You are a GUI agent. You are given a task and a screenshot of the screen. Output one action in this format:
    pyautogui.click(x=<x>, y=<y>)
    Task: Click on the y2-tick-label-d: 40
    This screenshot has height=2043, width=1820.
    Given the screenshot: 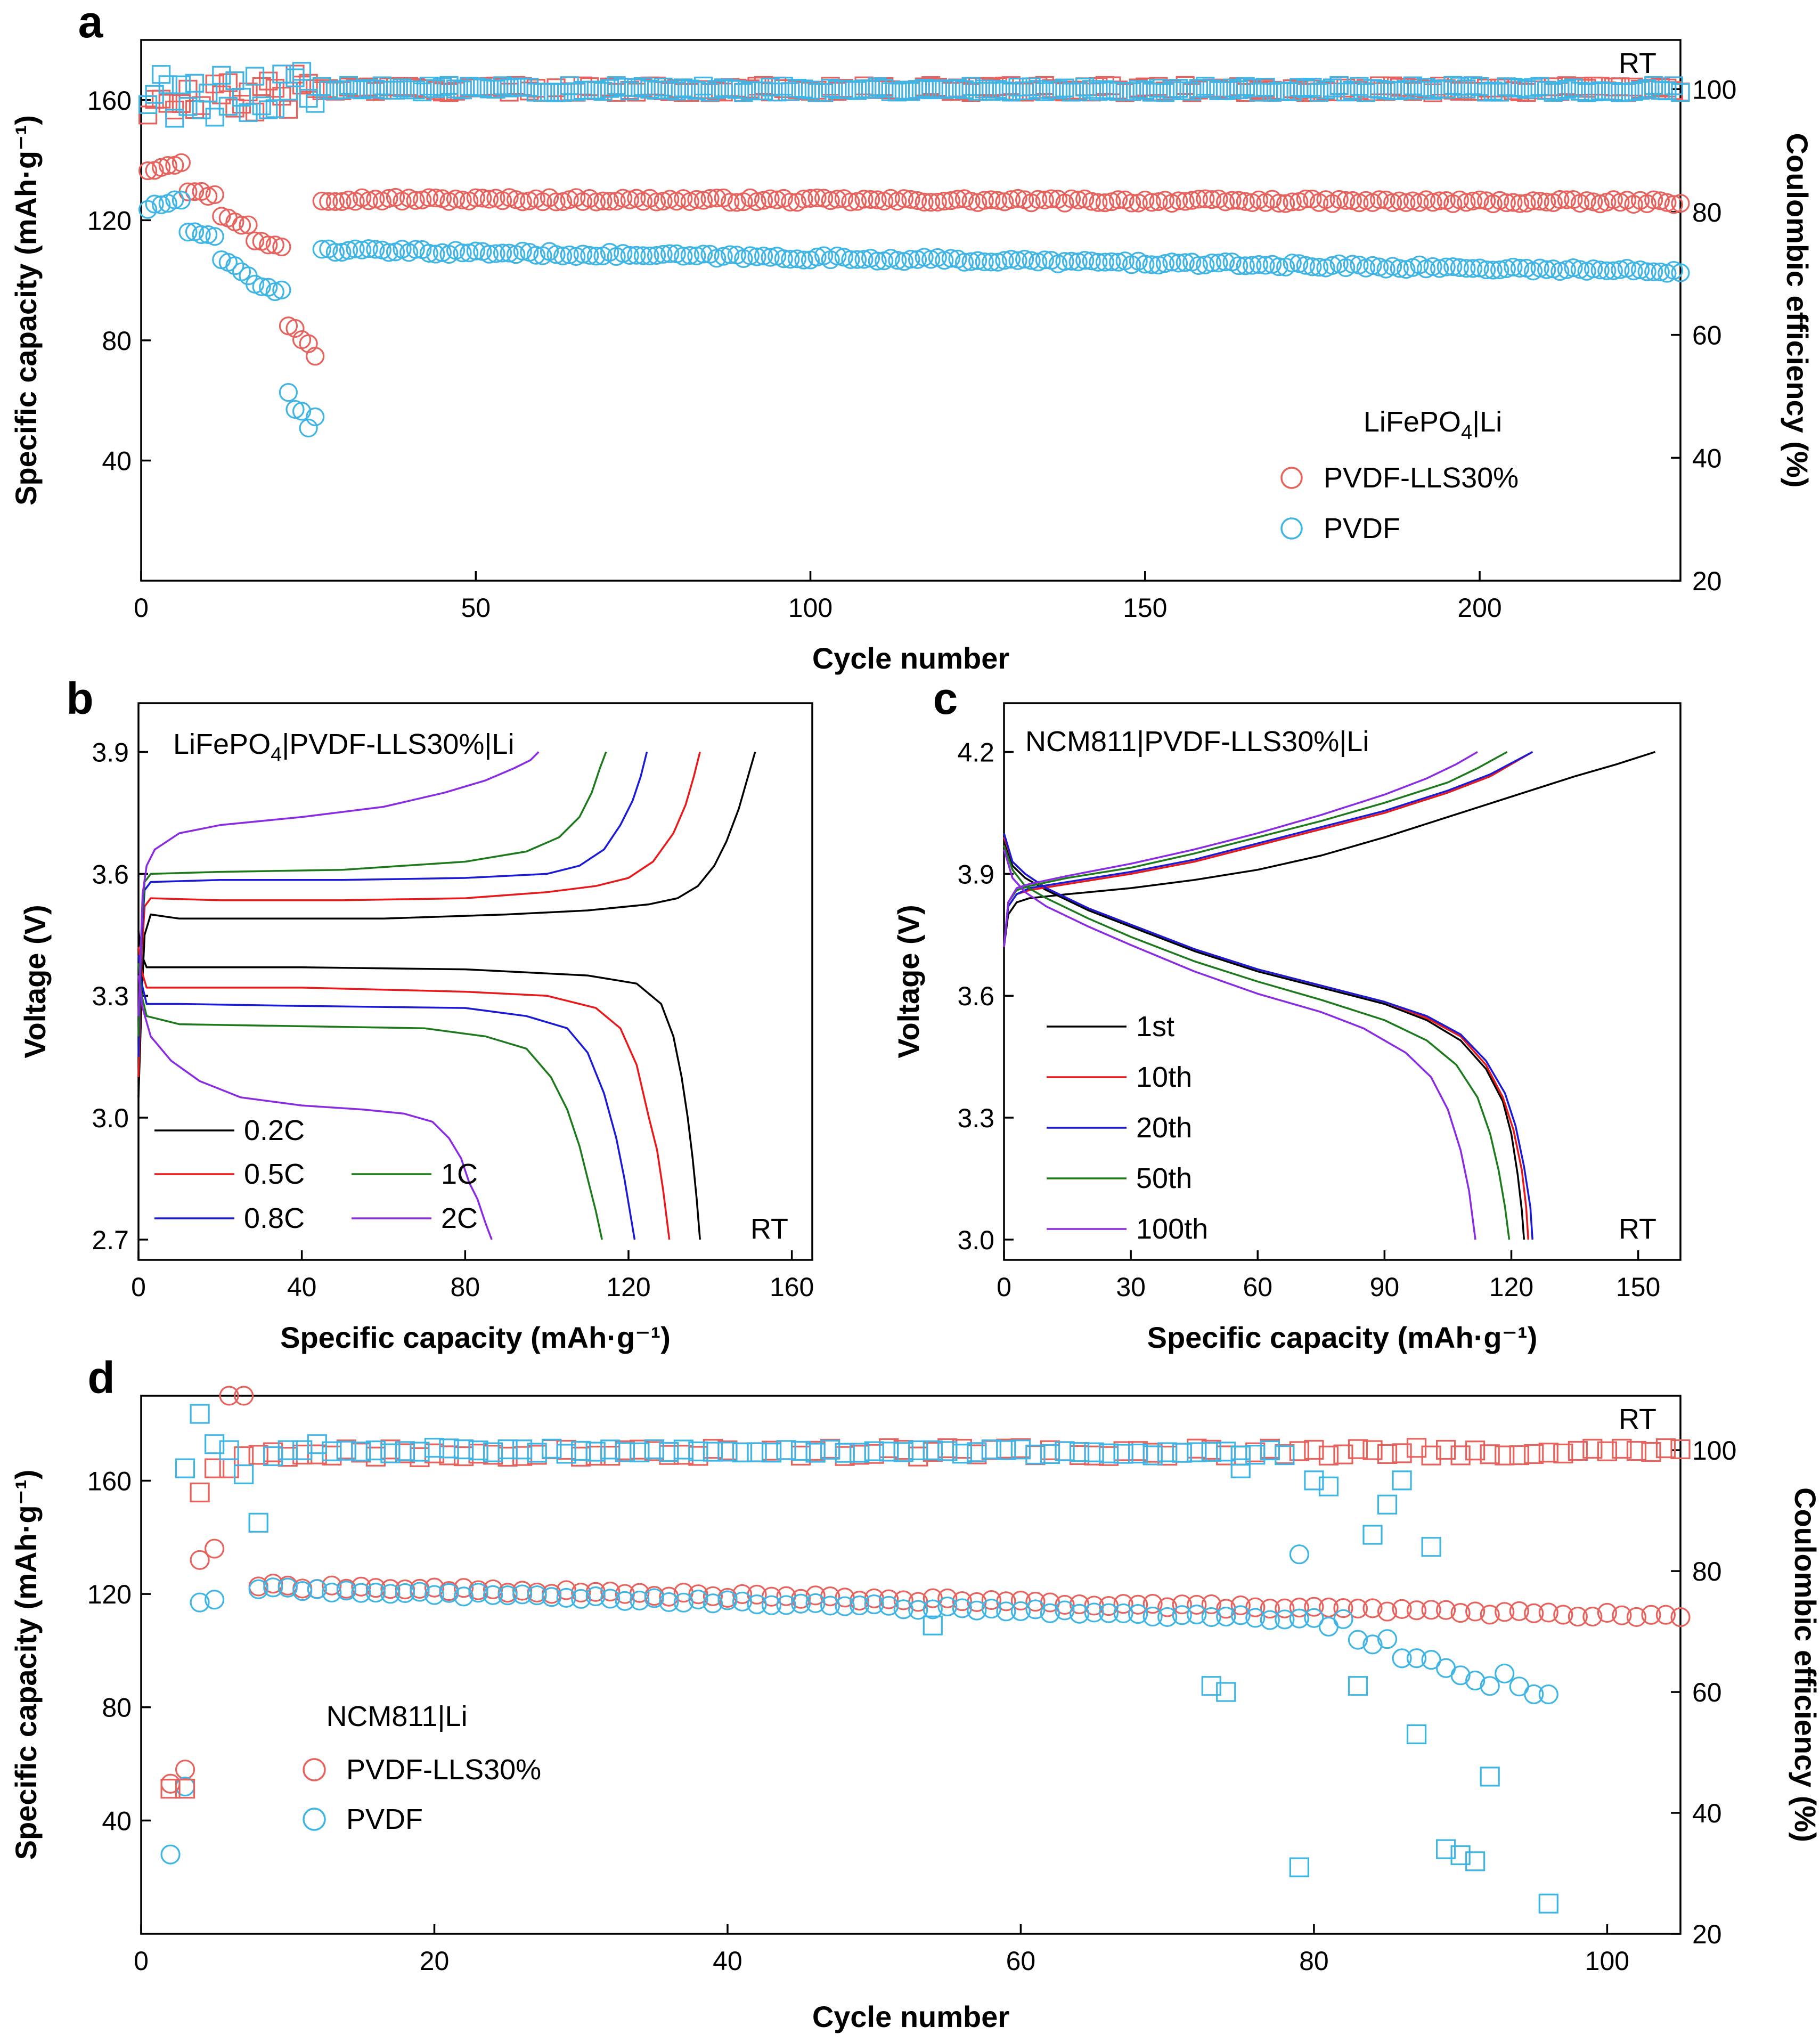 What is the action you would take?
    pyautogui.click(x=1707, y=1813)
    